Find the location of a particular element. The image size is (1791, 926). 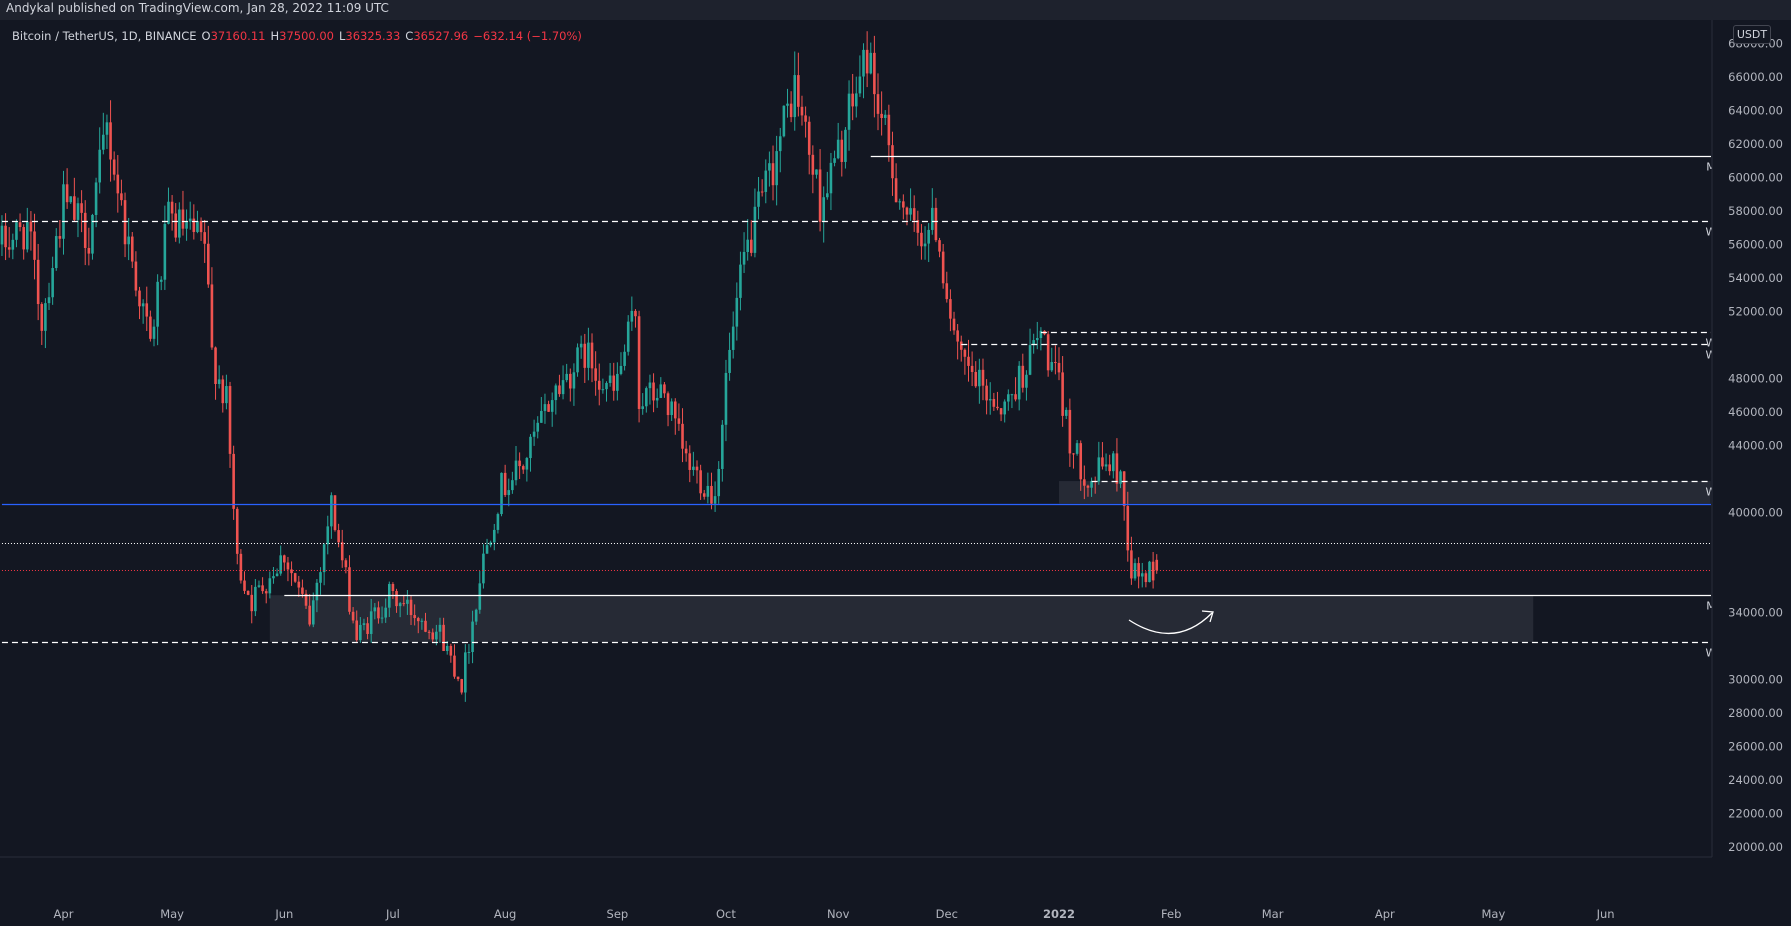

y-tick-label: 46000.00 is located at coordinates (1755, 412).